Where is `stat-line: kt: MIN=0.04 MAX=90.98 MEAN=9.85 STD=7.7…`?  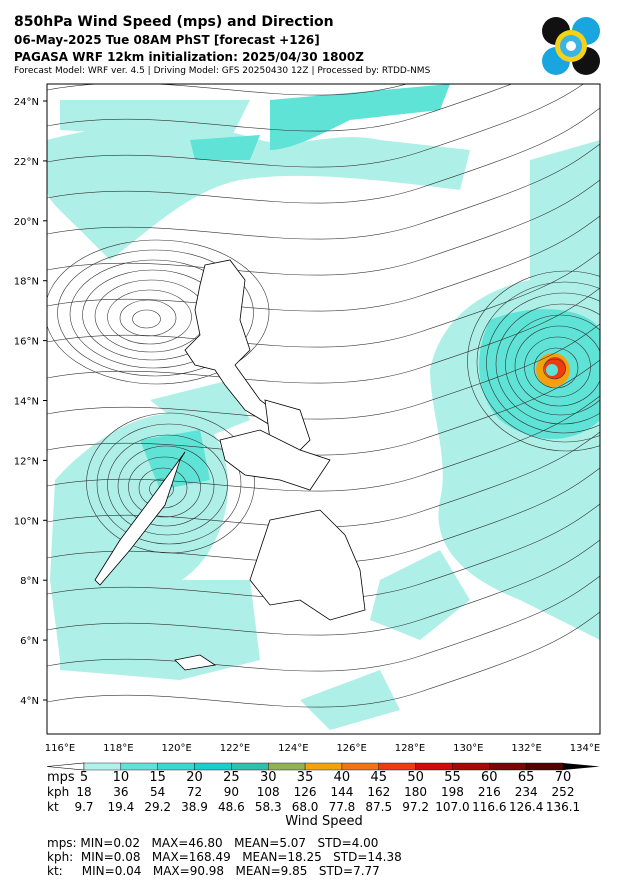 stat-line: kt: MIN=0.04 MAX=90.98 MEAN=9.85 STD=7.7… is located at coordinates (213, 871).